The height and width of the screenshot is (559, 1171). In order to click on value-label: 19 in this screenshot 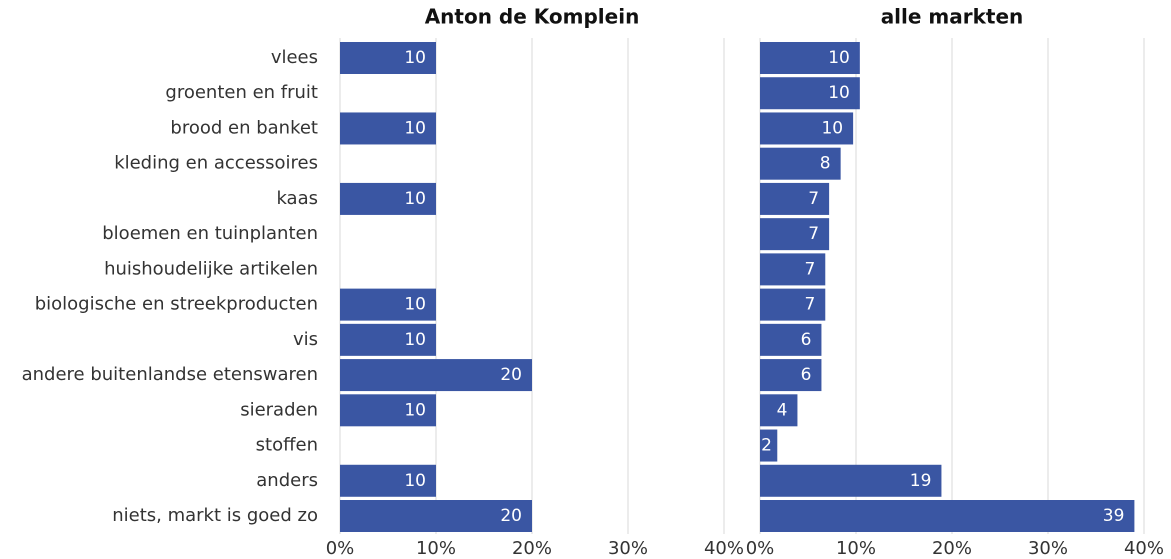, I will do `click(921, 481)`.